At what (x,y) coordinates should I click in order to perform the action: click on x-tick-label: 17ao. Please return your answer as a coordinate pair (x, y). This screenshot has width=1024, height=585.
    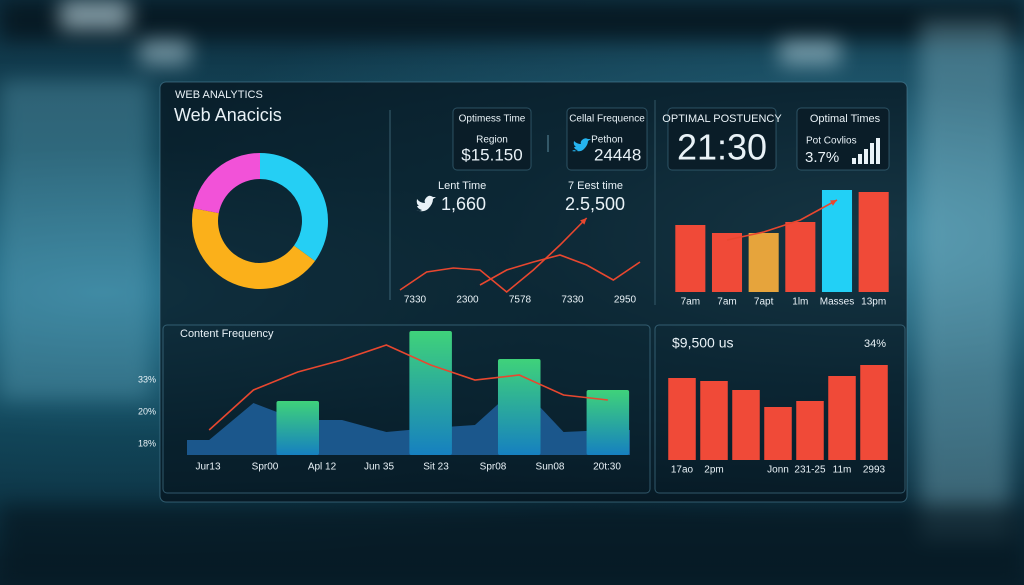
    Looking at the image, I should click on (682, 470).